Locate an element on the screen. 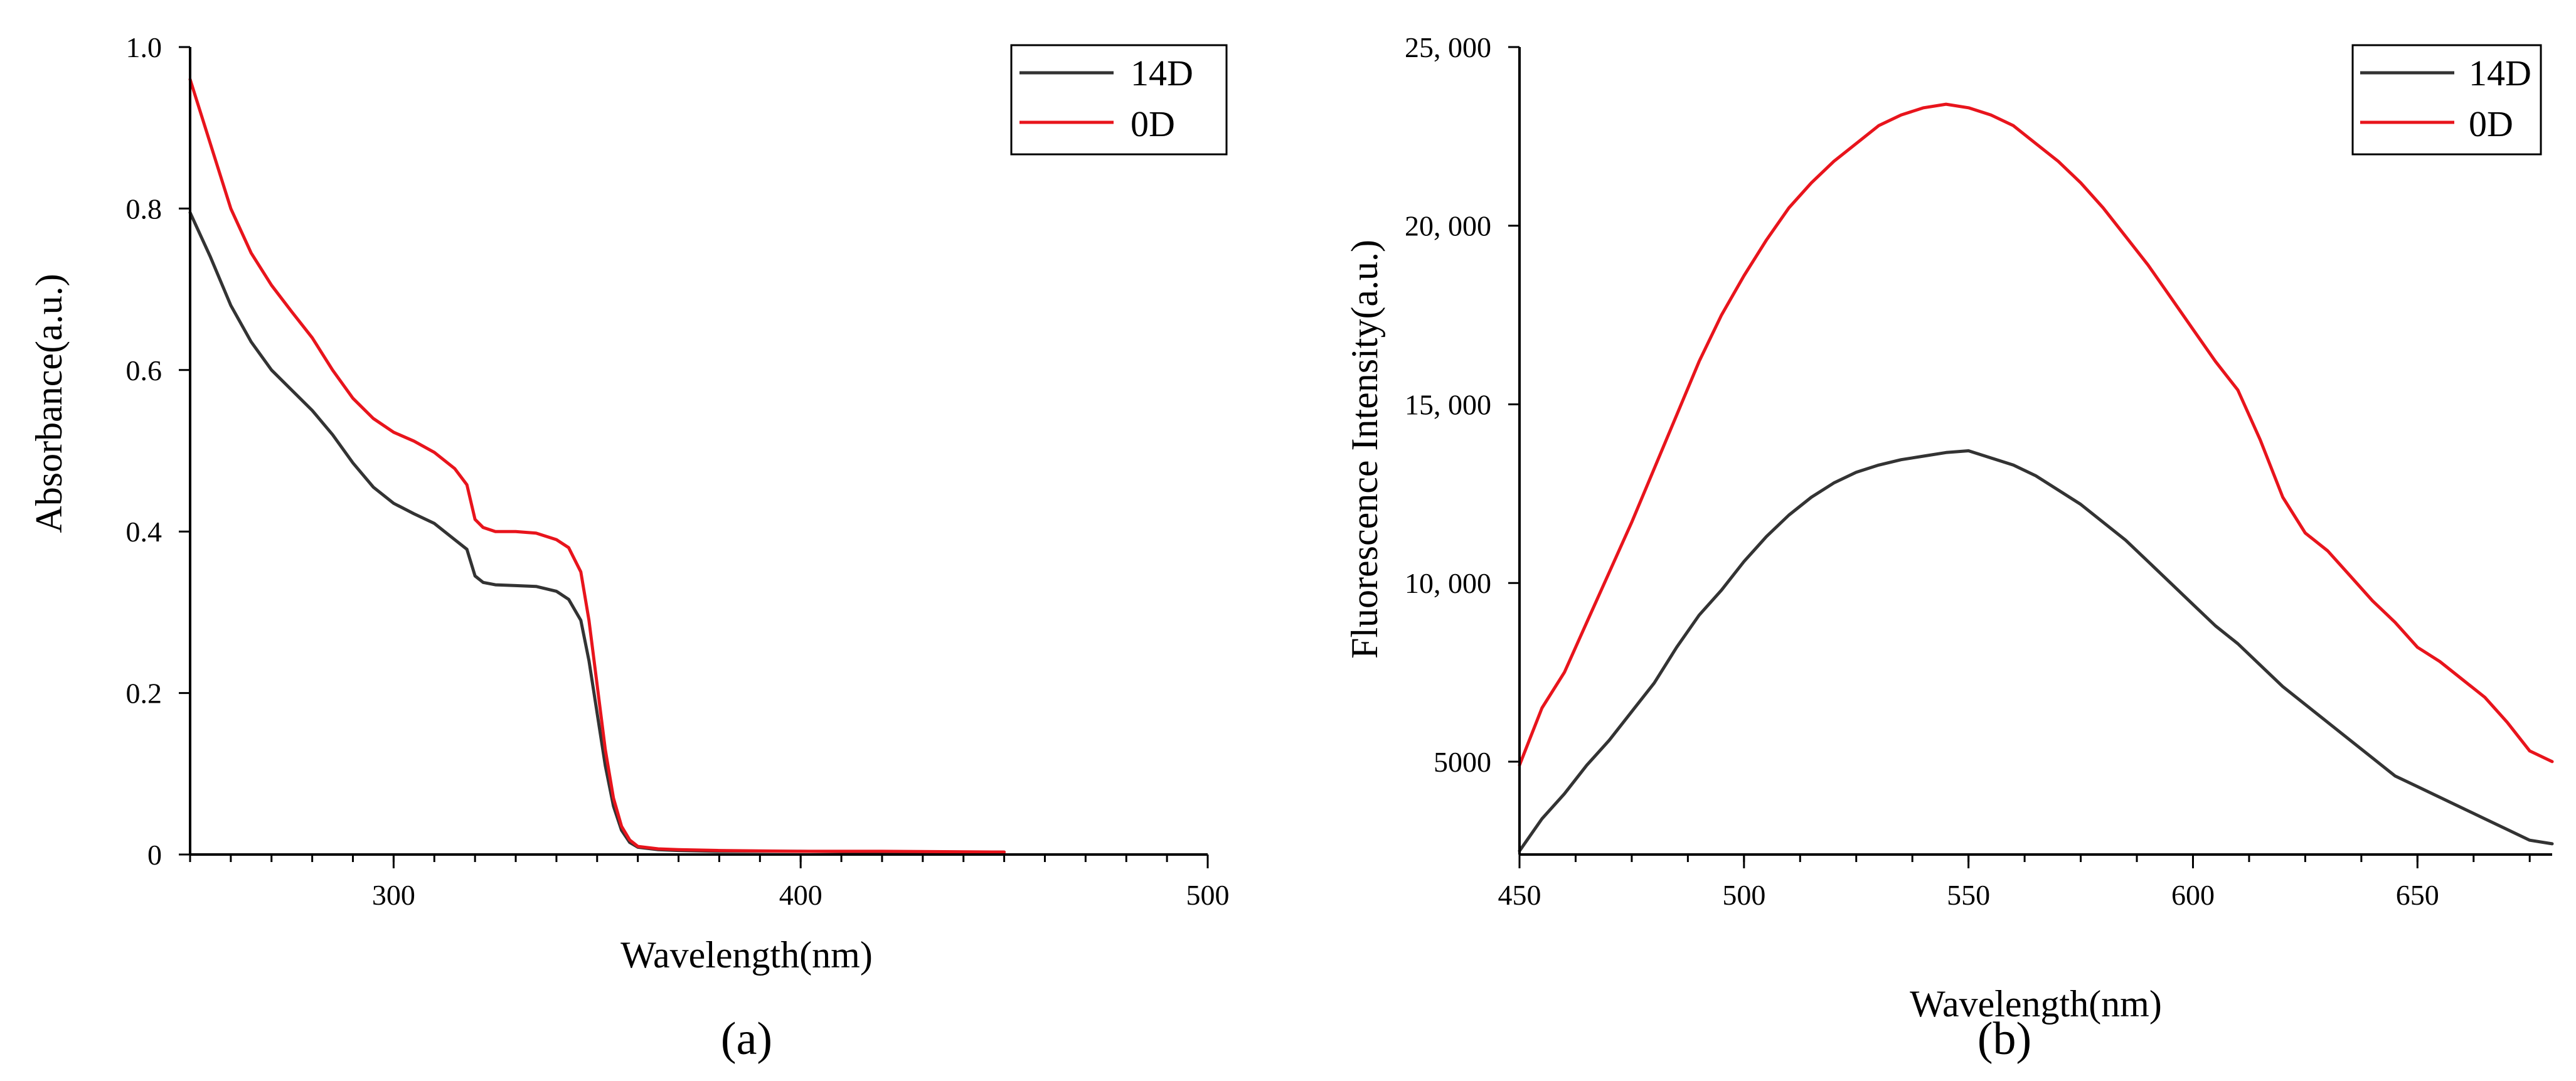 This screenshot has height=1081, width=2576. fluorescence-y-tick-label: 15, 000 is located at coordinates (1448, 404).